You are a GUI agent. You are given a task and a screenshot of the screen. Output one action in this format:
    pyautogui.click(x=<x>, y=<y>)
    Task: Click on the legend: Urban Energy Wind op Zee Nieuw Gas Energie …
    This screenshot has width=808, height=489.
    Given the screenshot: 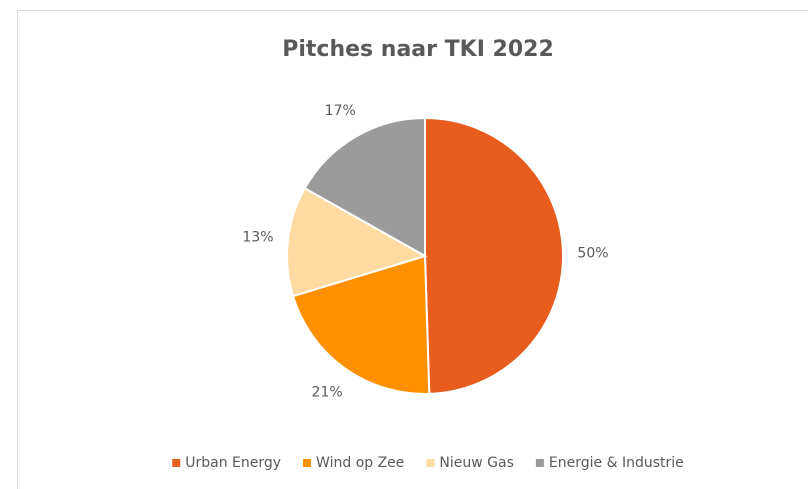 What is the action you would take?
    pyautogui.click(x=428, y=463)
    